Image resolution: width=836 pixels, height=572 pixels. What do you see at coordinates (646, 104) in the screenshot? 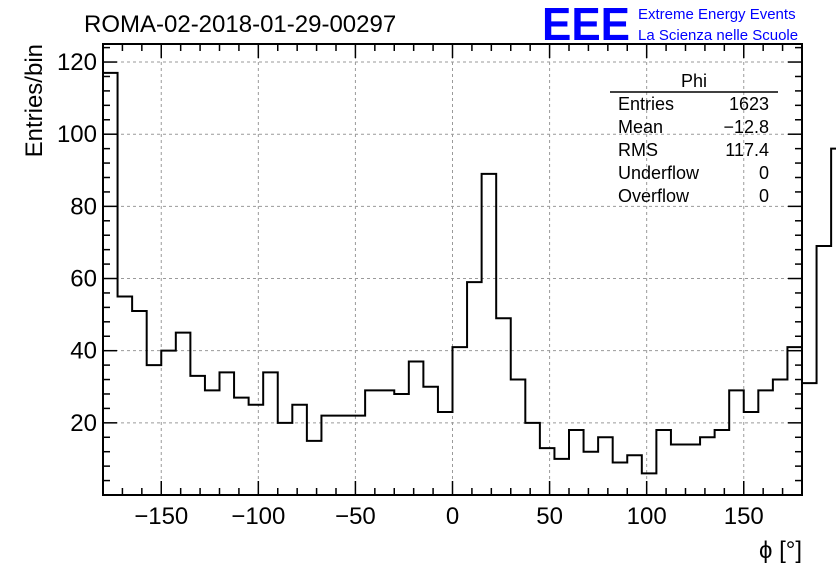
I see `stats-row-label: Entries` at bounding box center [646, 104].